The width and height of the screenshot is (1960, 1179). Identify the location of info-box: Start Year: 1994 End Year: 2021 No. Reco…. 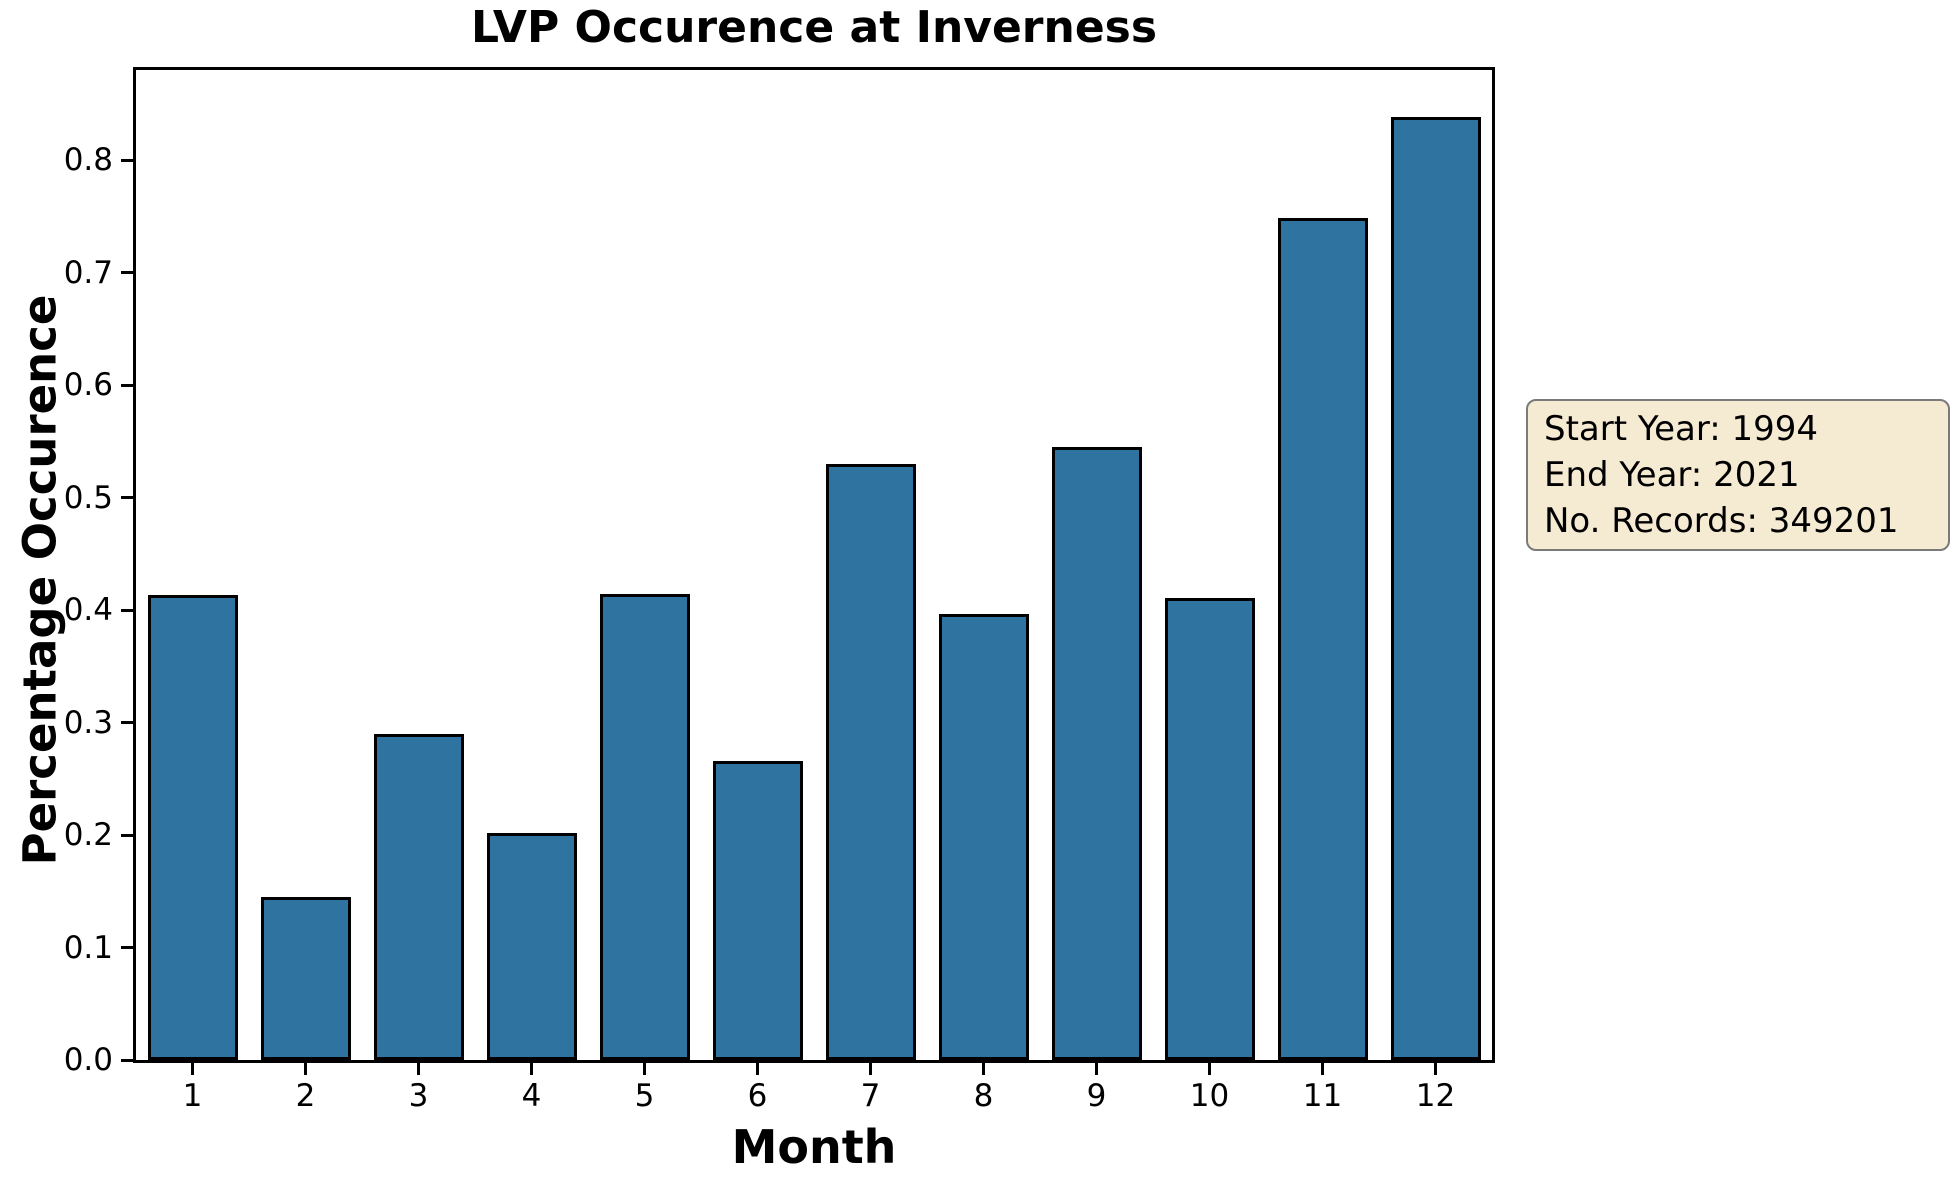
(1738, 475).